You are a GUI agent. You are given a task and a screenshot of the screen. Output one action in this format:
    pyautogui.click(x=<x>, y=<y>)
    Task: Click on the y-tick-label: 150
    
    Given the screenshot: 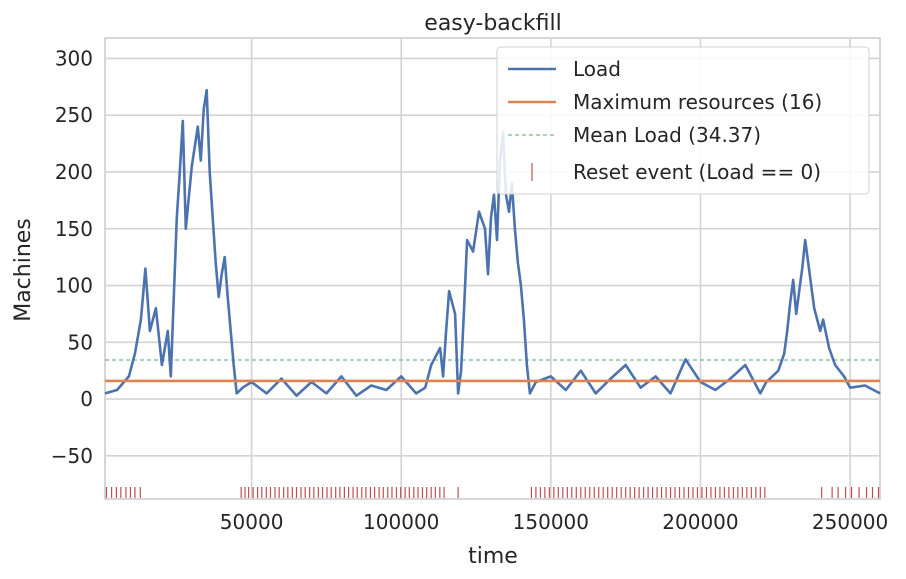 What is the action you would take?
    pyautogui.click(x=74, y=229)
    